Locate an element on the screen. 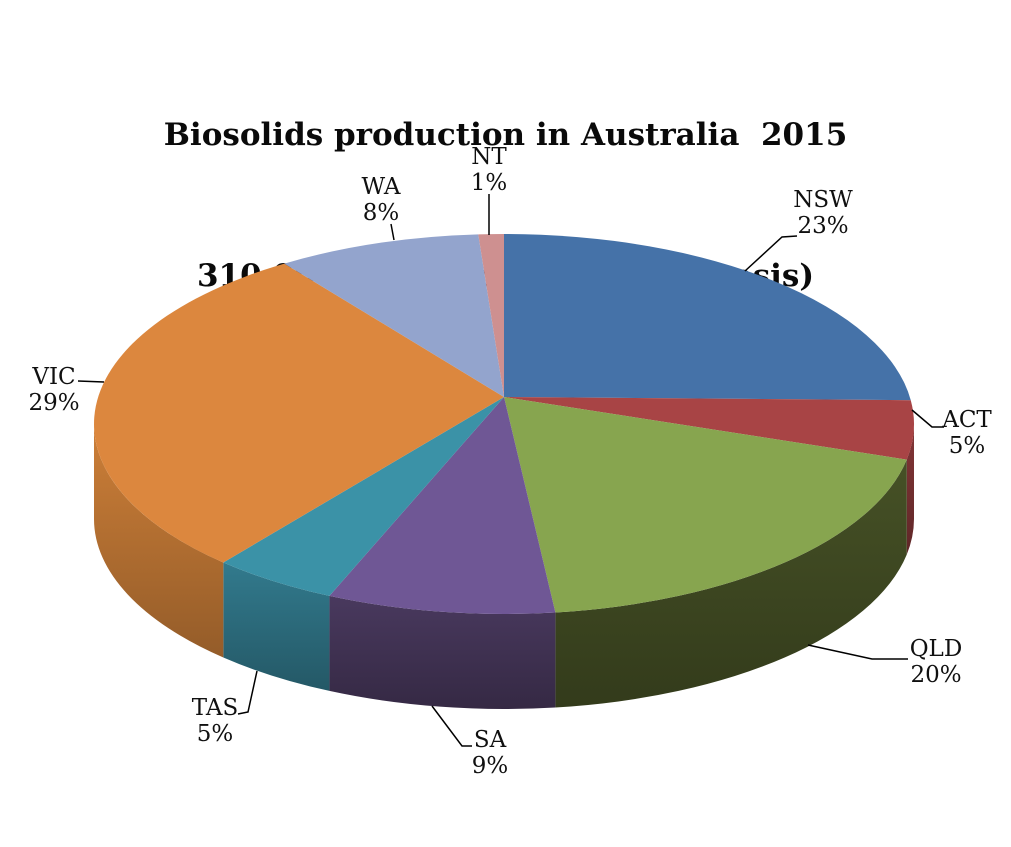 This screenshot has width=1011, height=847. leader-line-vic is located at coordinates (91, 381).